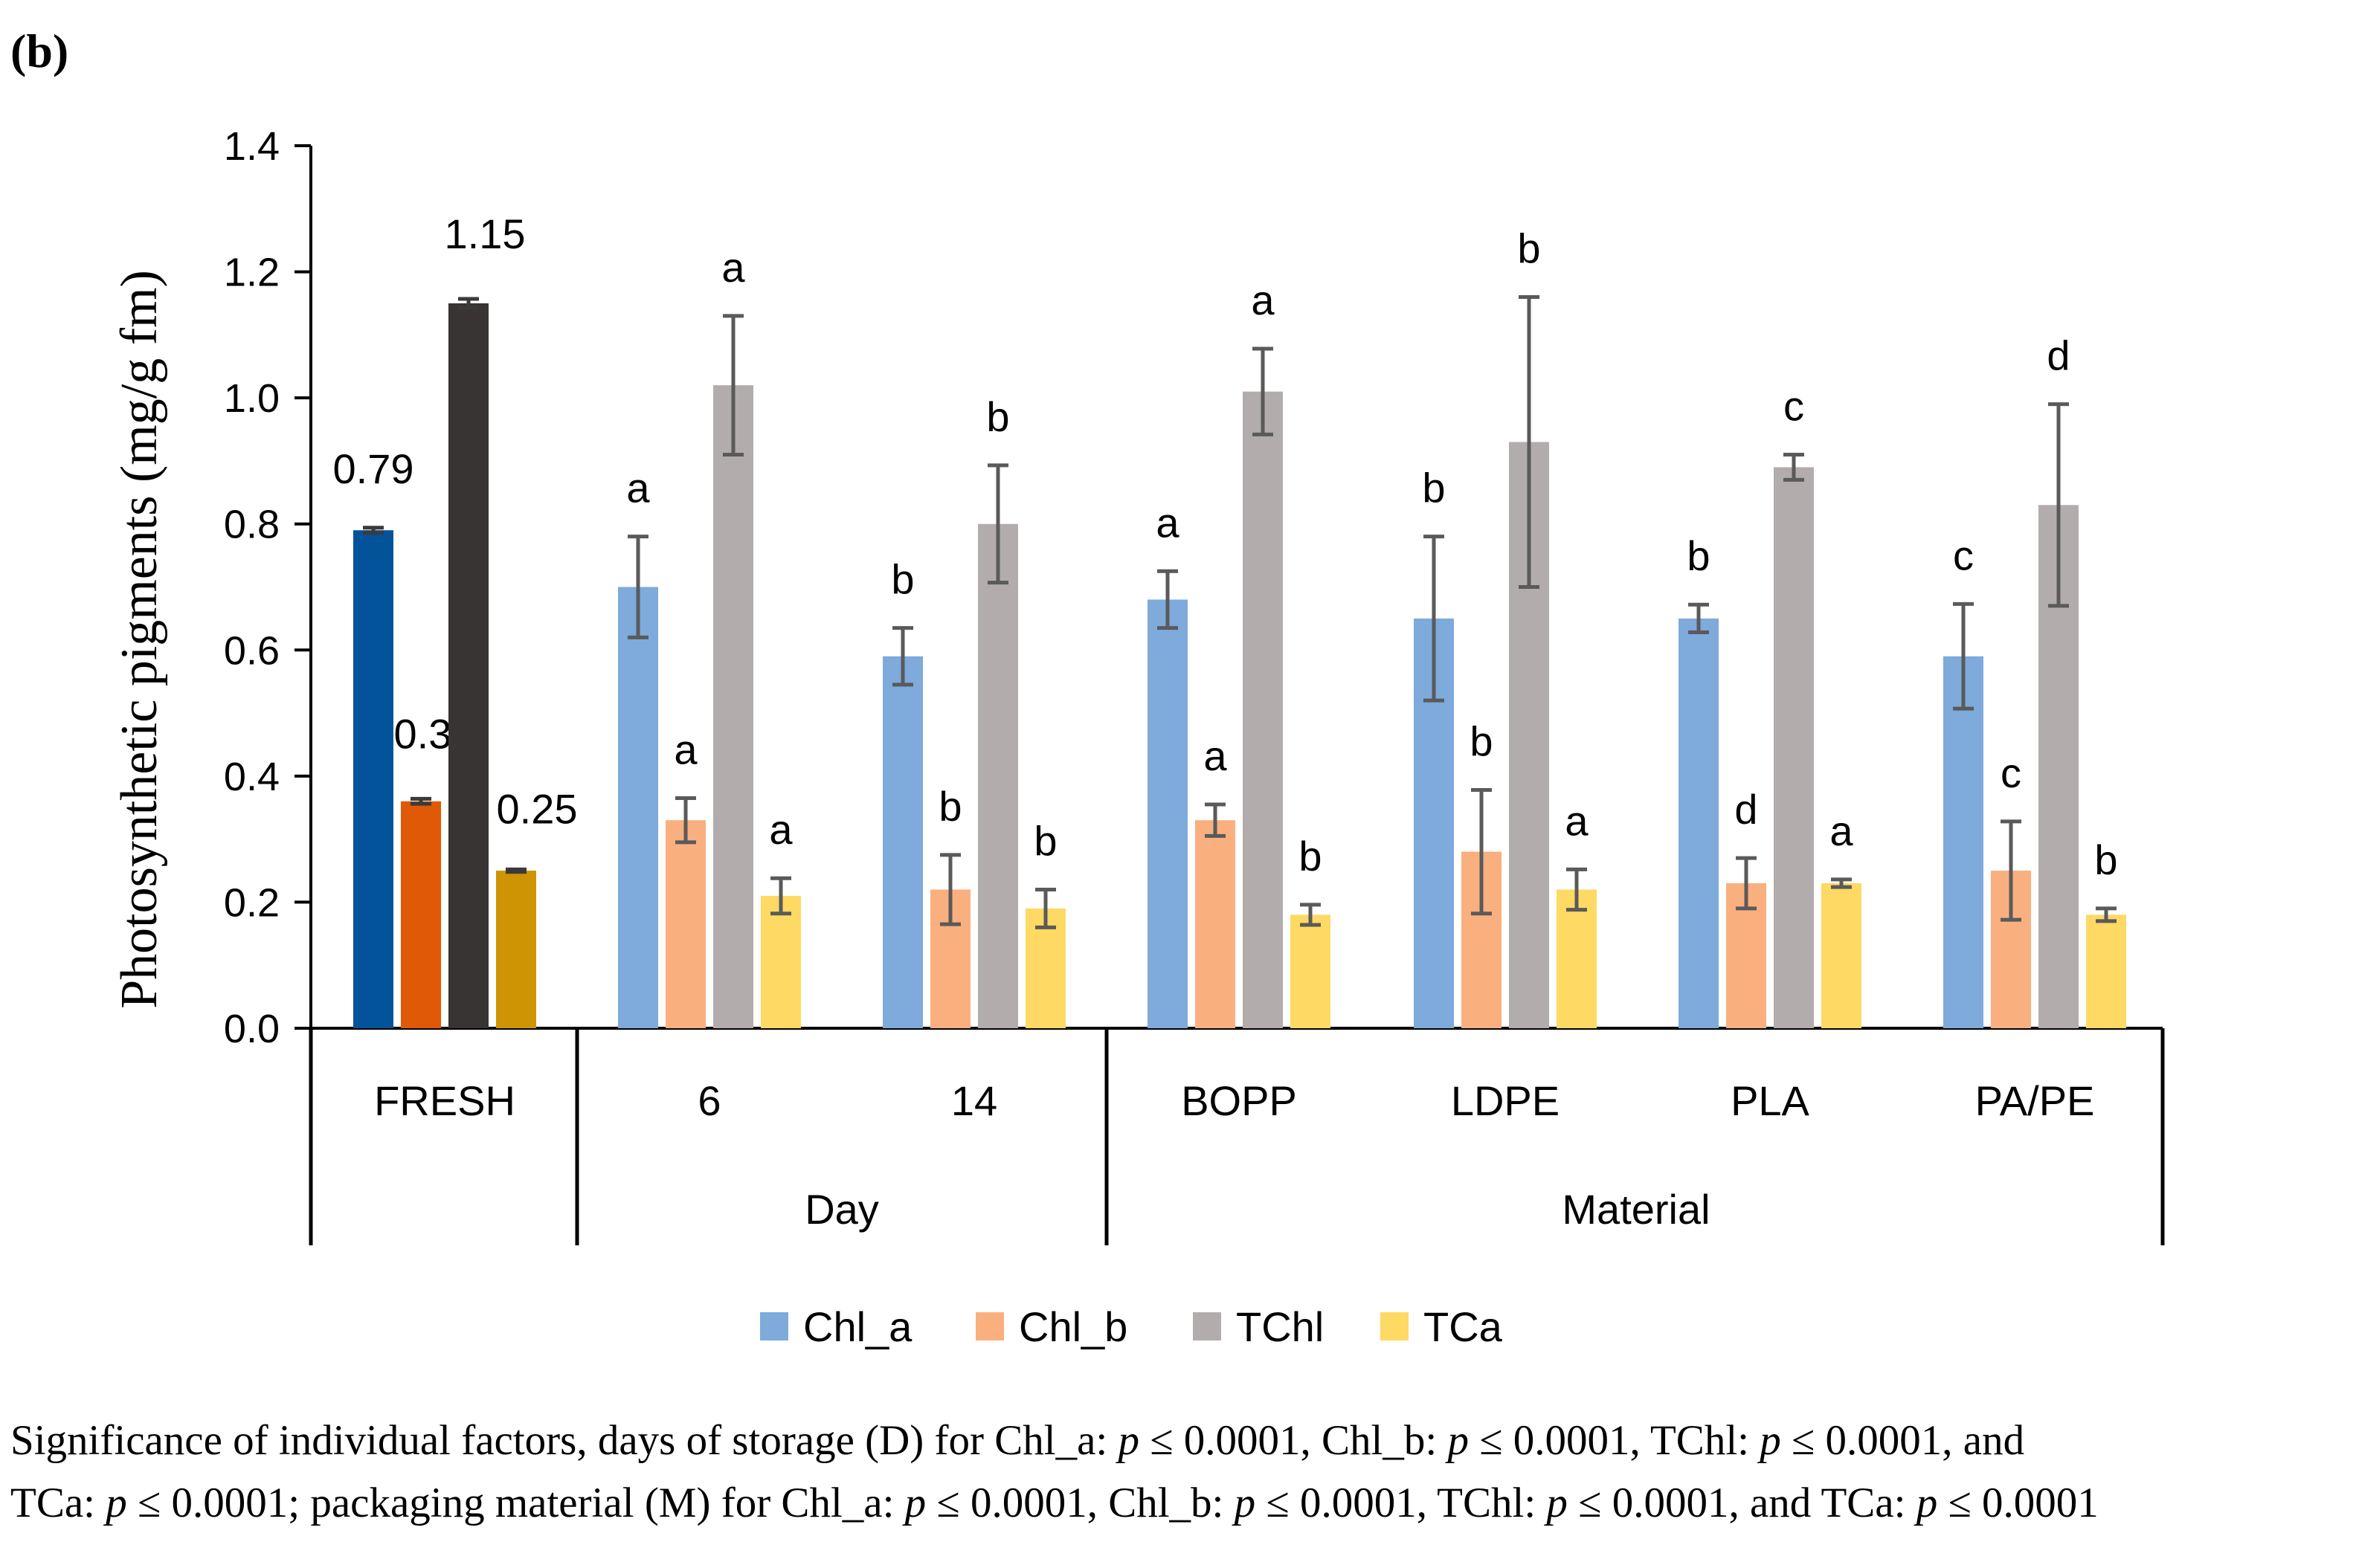 The image size is (2356, 1568). What do you see at coordinates (1770, 1100) in the screenshot?
I see `x-category-label: PLA` at bounding box center [1770, 1100].